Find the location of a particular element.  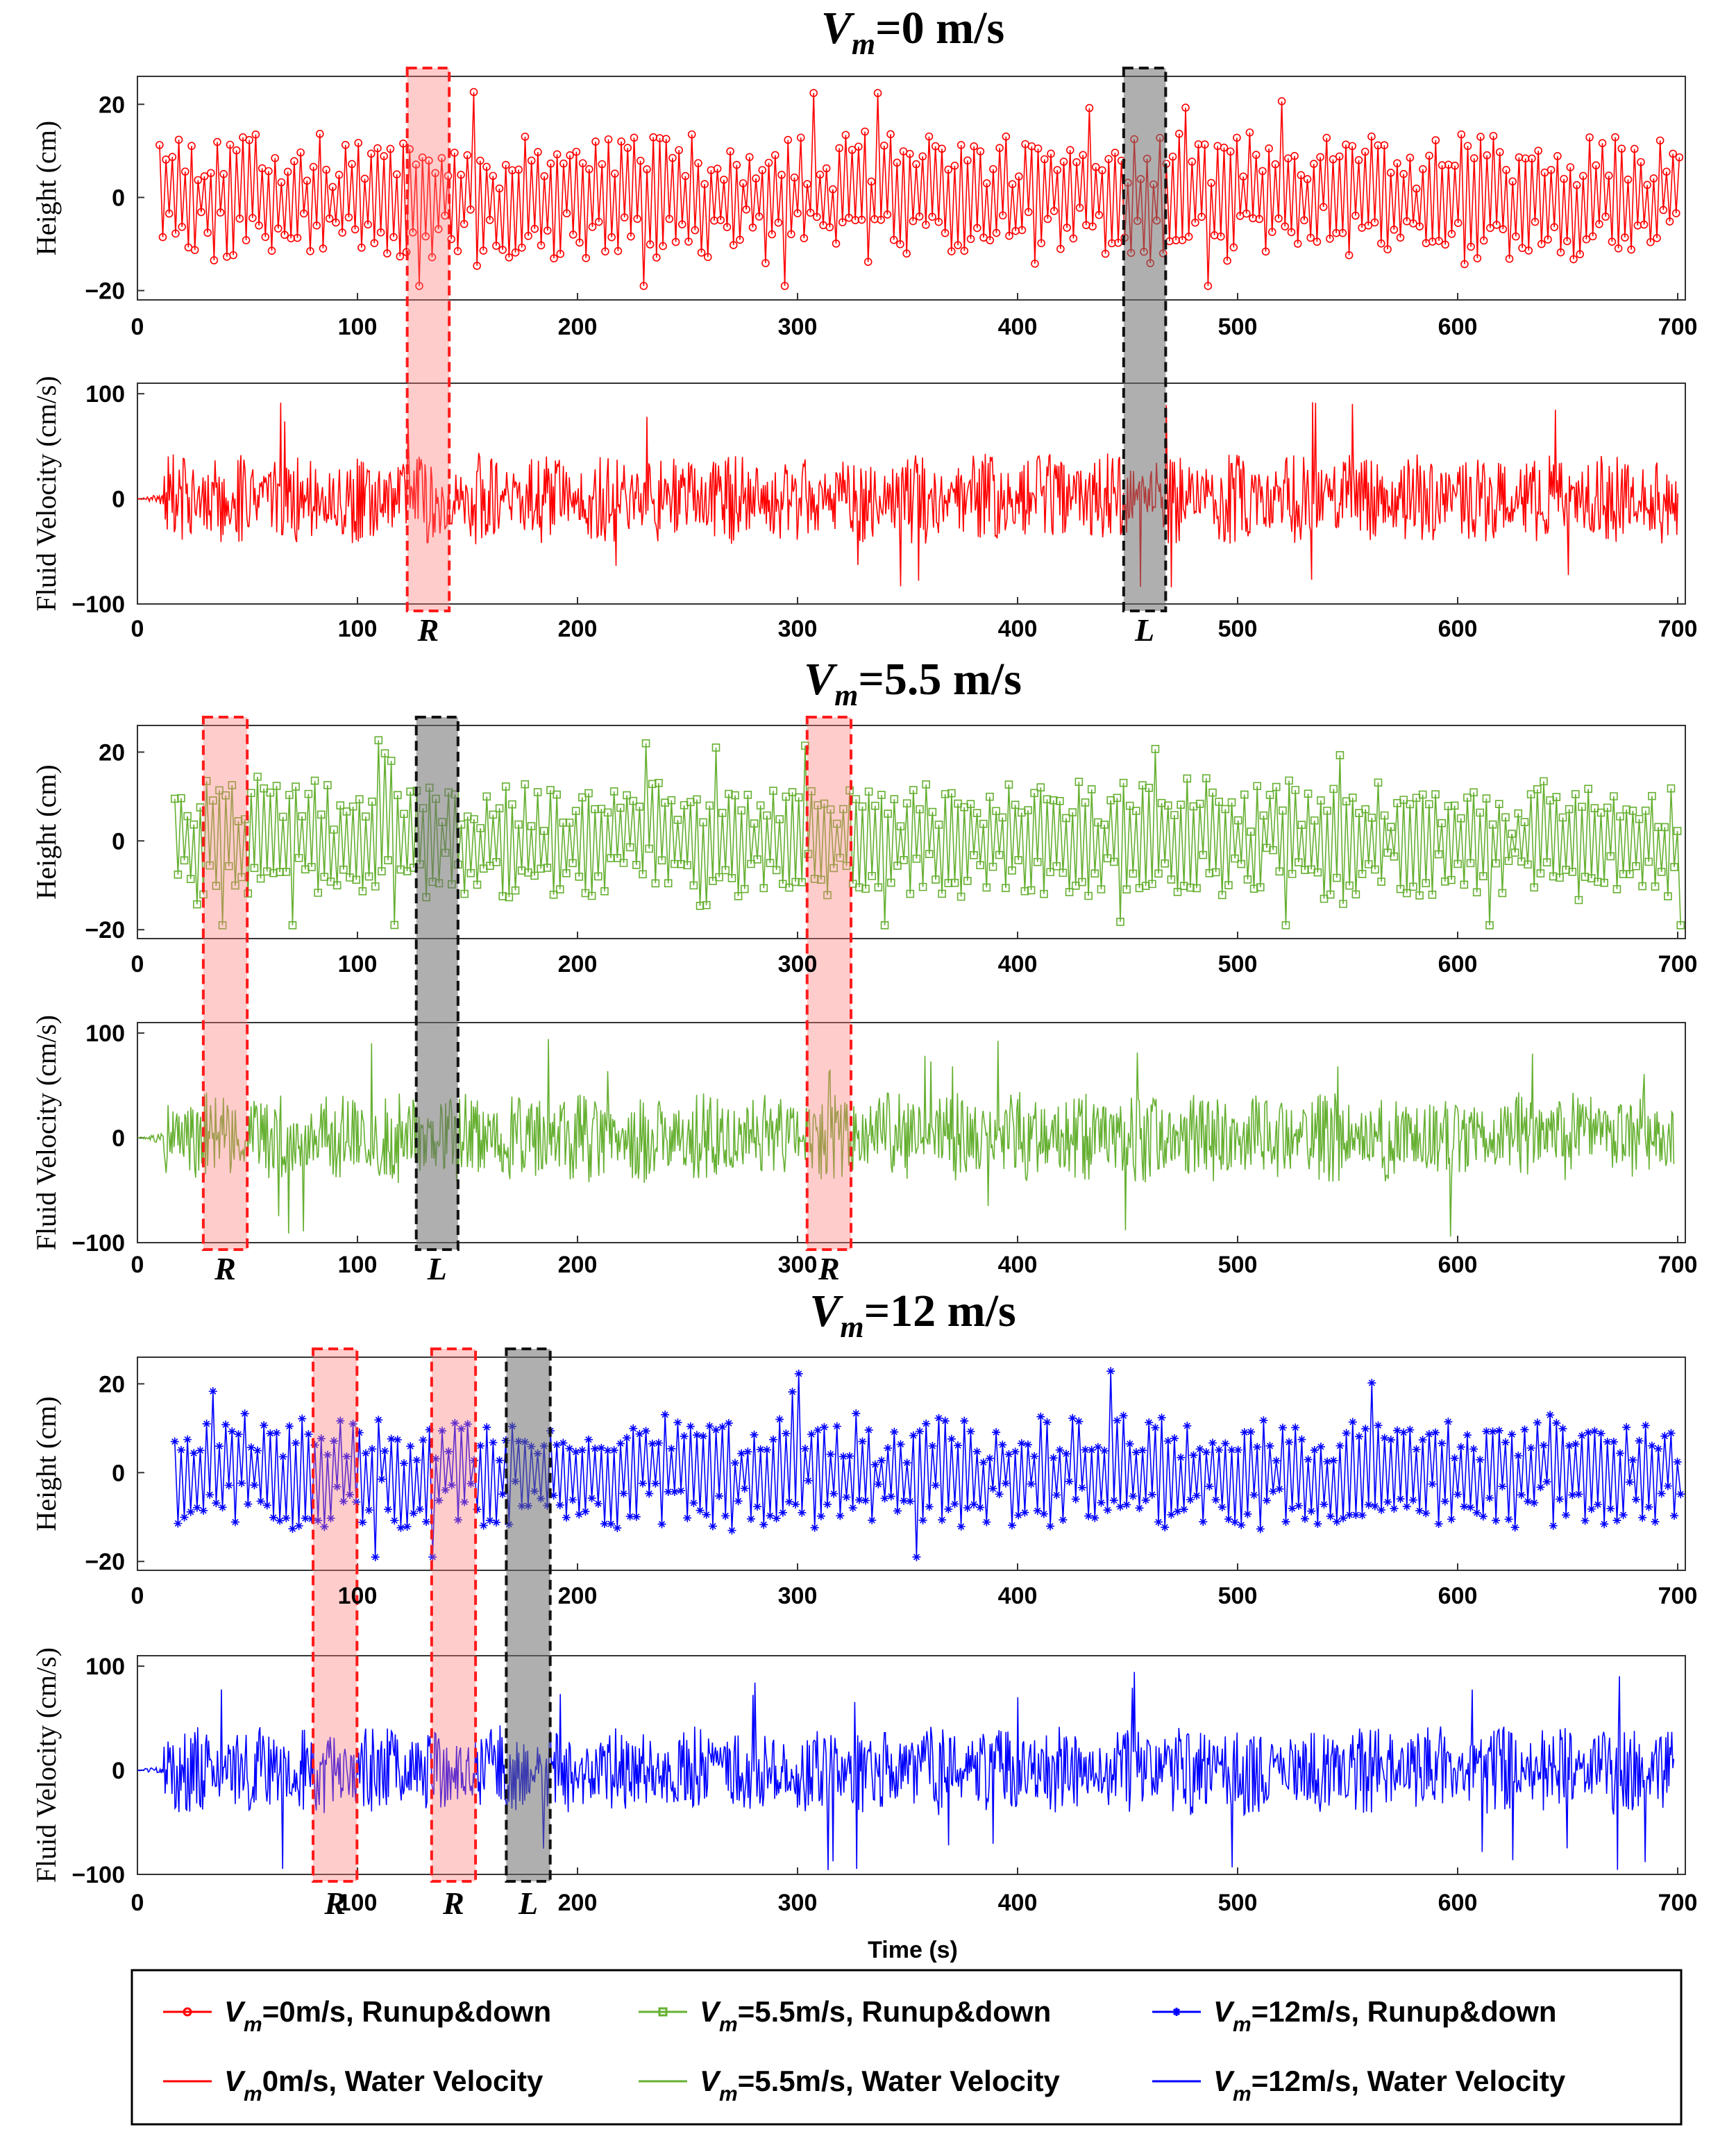

panel-2-event-2-highlight is located at coordinates (528, 1615).